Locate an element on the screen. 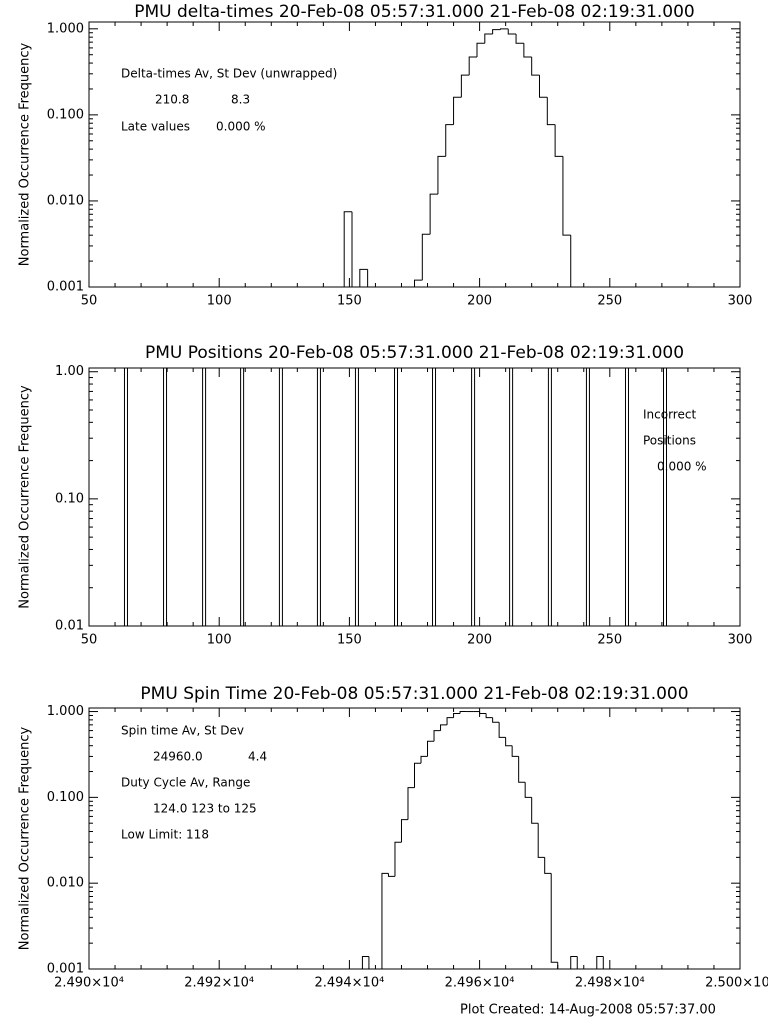 This screenshot has width=768, height=1024. annotation: 24960.0 is located at coordinates (178, 757).